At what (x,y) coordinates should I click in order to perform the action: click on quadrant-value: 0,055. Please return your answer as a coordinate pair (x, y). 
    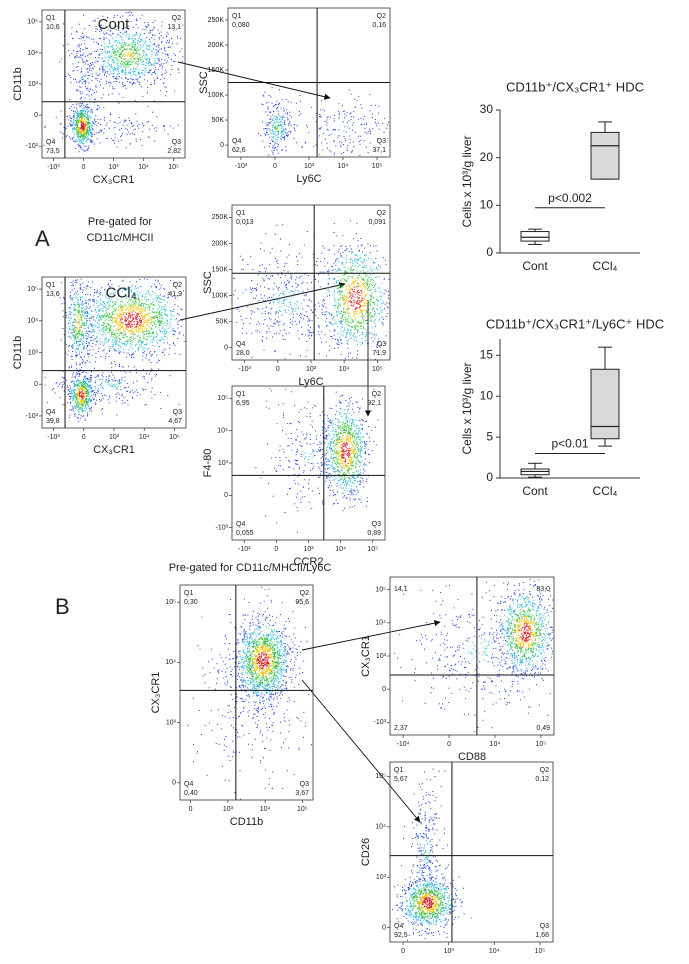
    Looking at the image, I should click on (245, 533).